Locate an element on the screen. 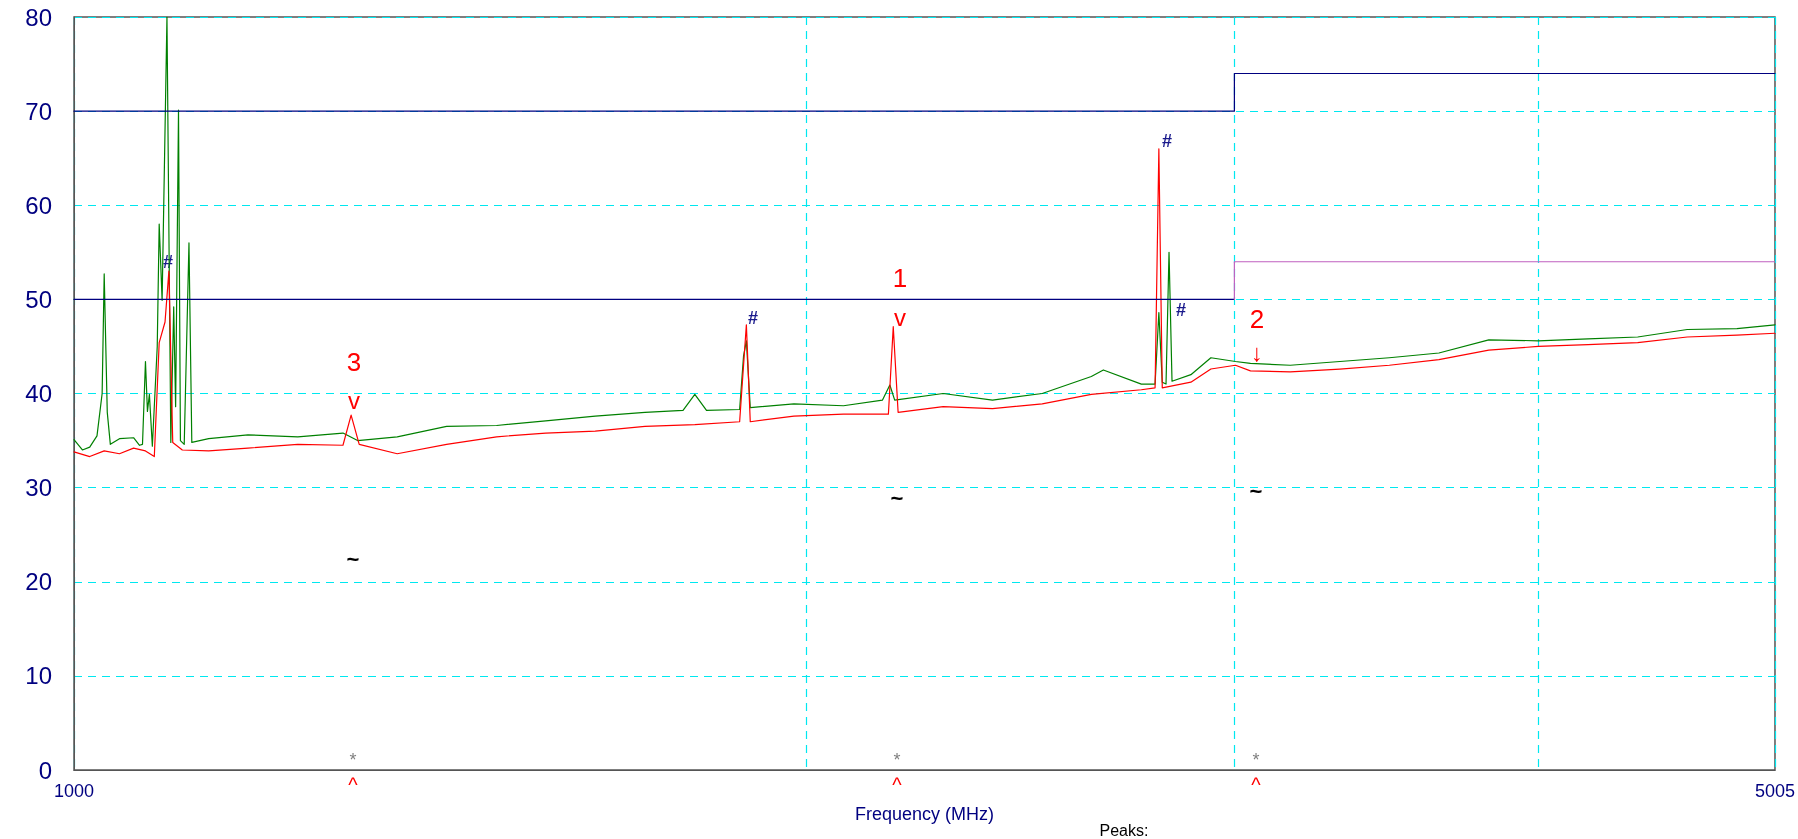 The image size is (1798, 839). y-tick-label: 30 is located at coordinates (38, 488).